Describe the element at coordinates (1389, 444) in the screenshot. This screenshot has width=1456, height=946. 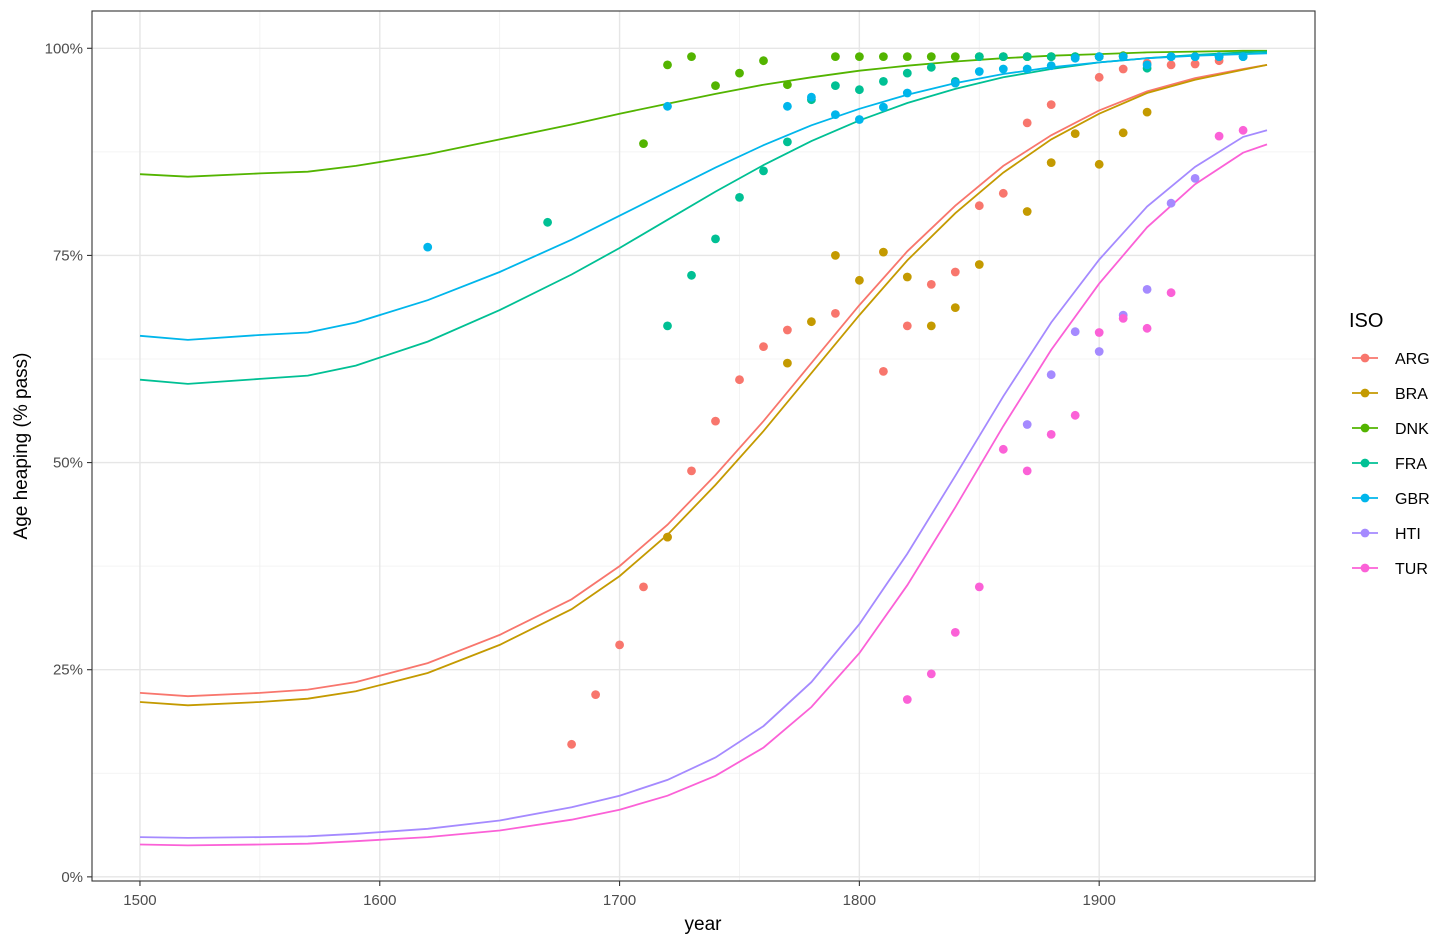
I see `legend: ISO ARG BRA DNK FRA GBR HTI TUR` at that location.